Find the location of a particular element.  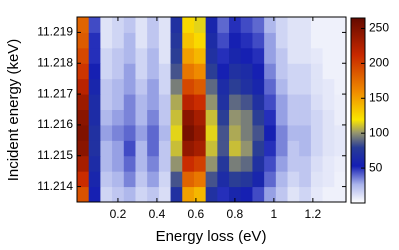

x-axis-label: Energy loss (eV) is located at coordinates (211, 236).